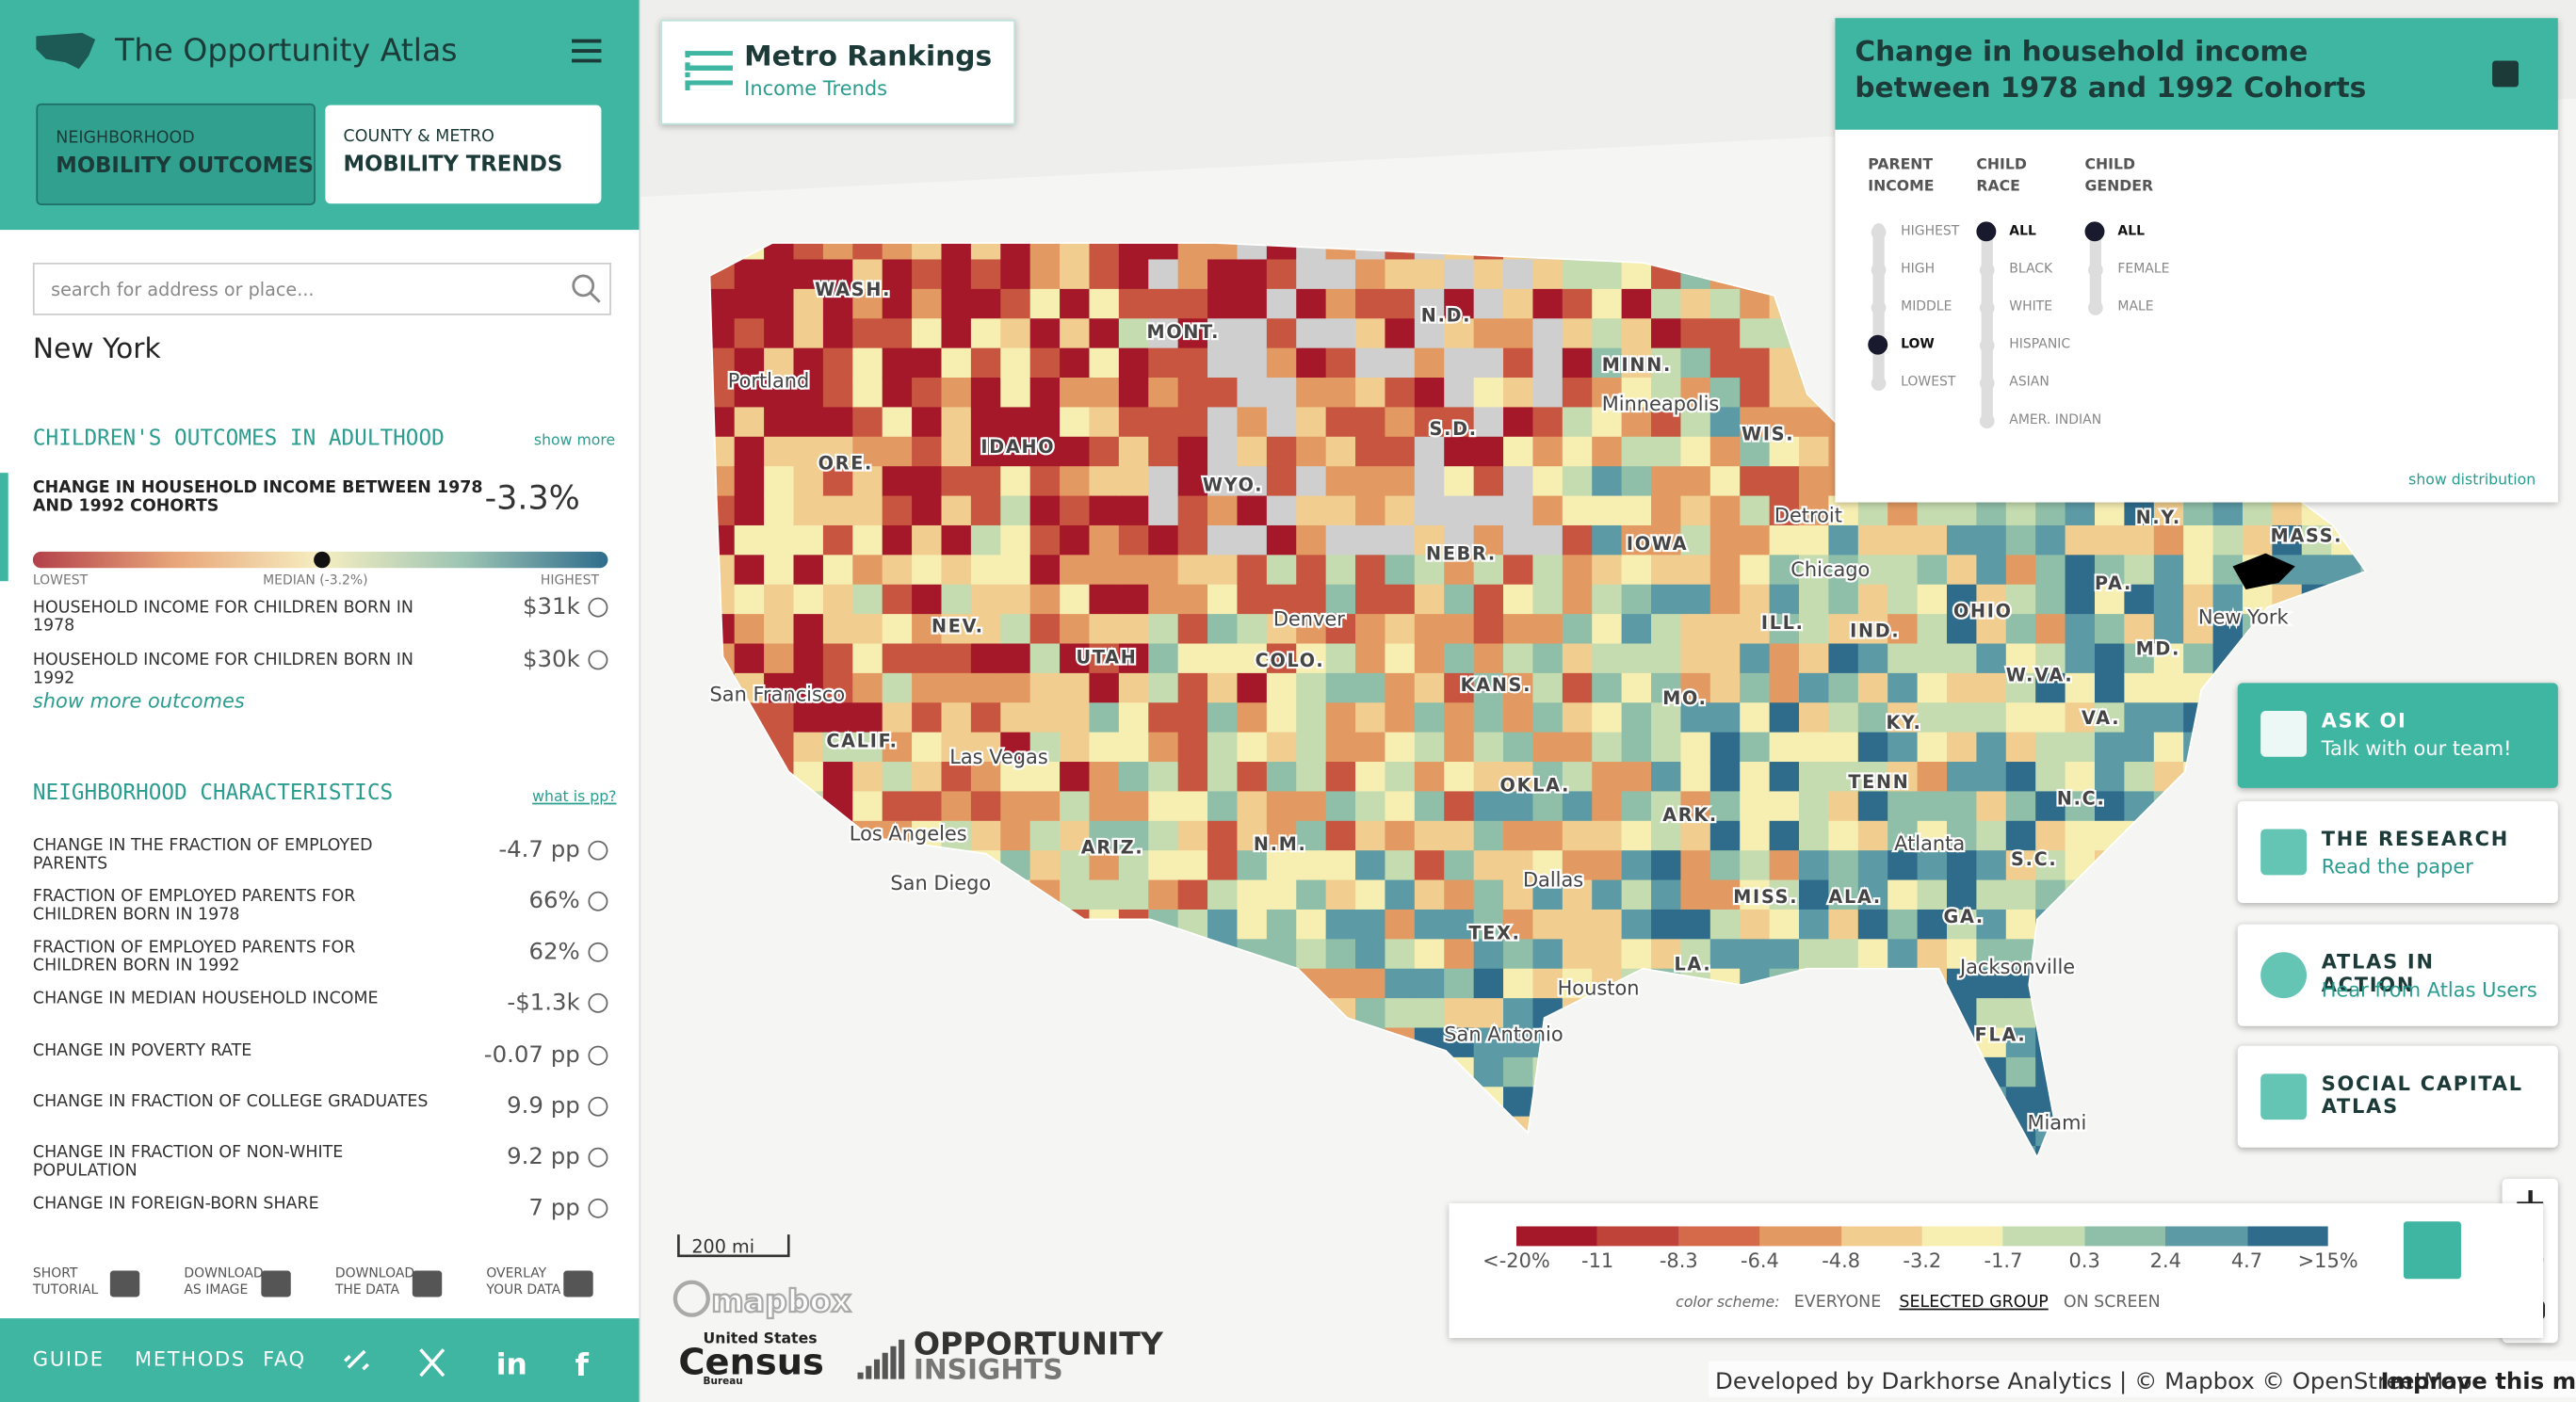 This screenshot has width=2576, height=1402. What do you see at coordinates (769, 380) in the screenshot?
I see `map-label: Portland` at bounding box center [769, 380].